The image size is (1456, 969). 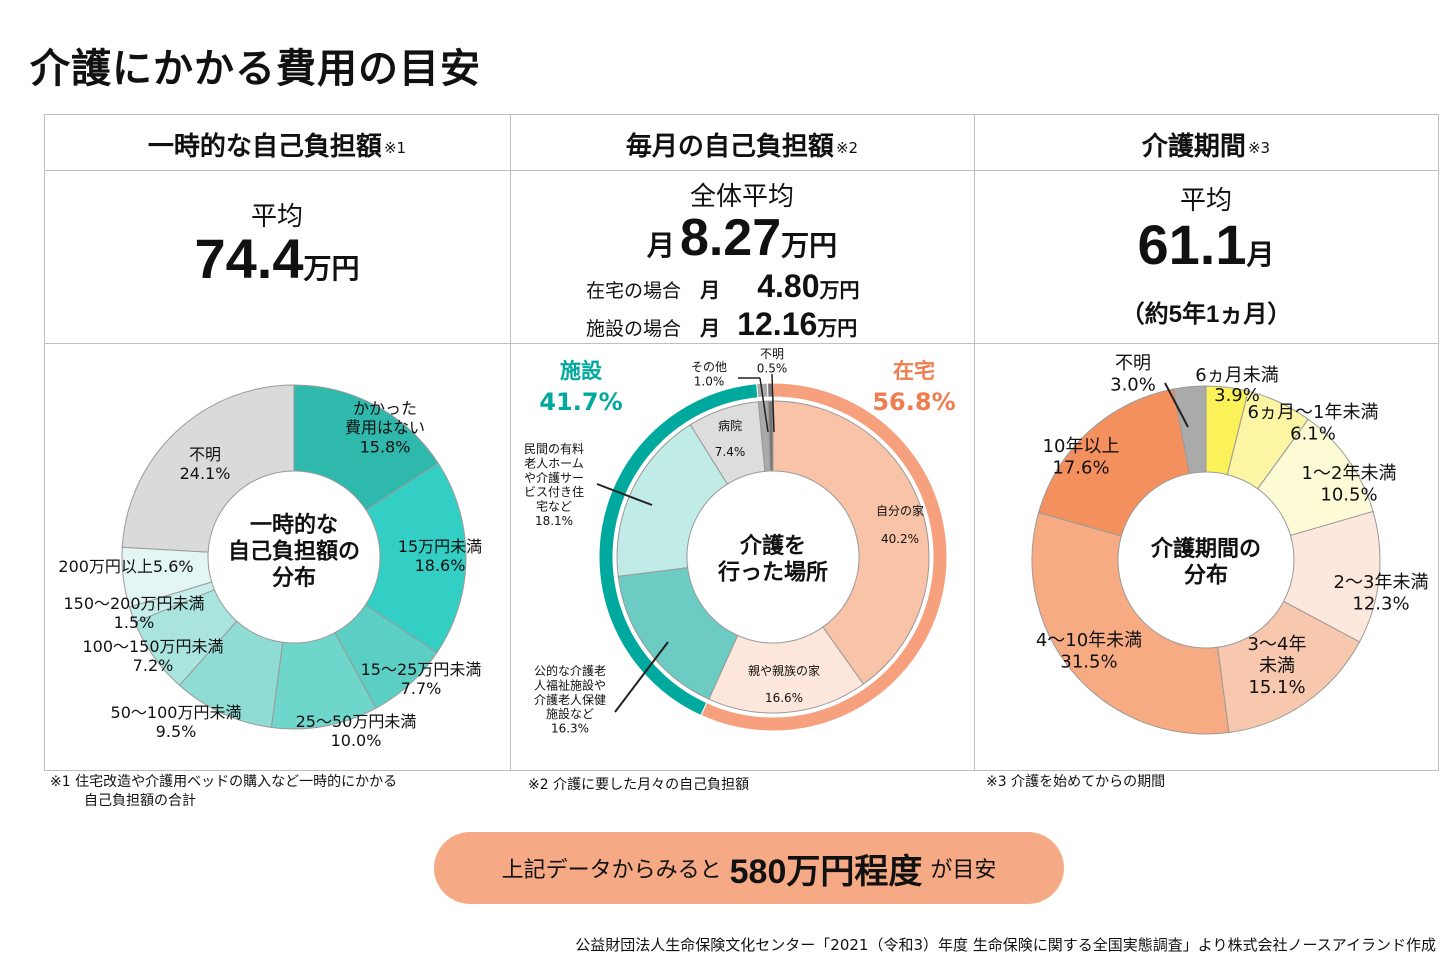 I want to click on column-header-period: 介護期間 ※3, so click(x=1206, y=144).